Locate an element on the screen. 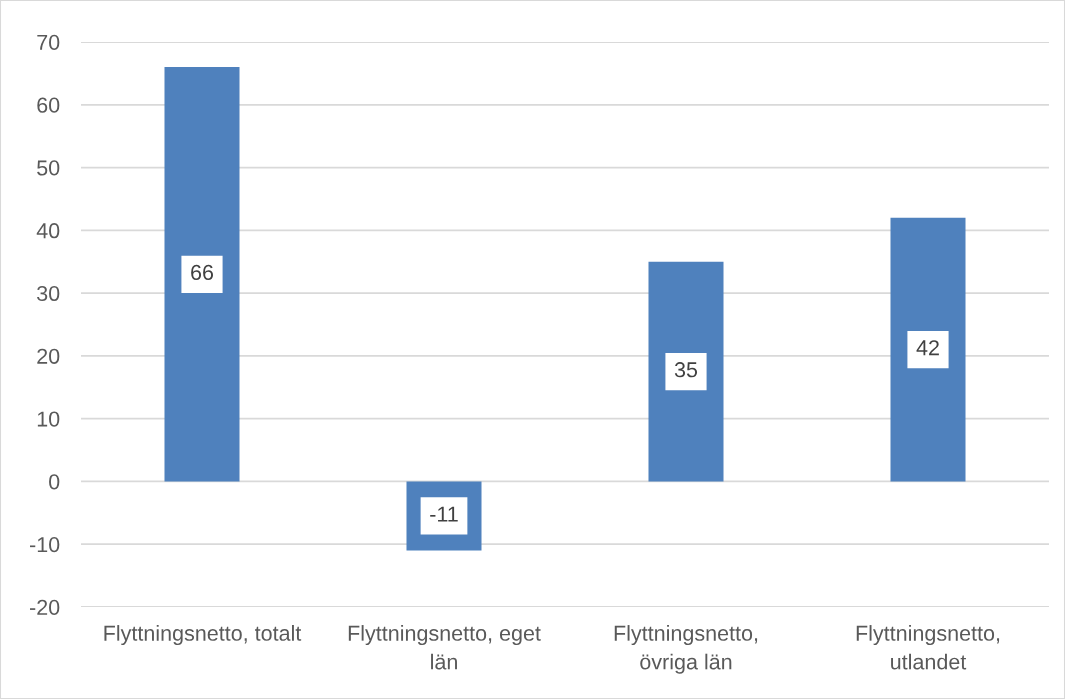 This screenshot has height=699, width=1065. x-tick-label: Flyttningsnetto, totalt is located at coordinates (203, 635).